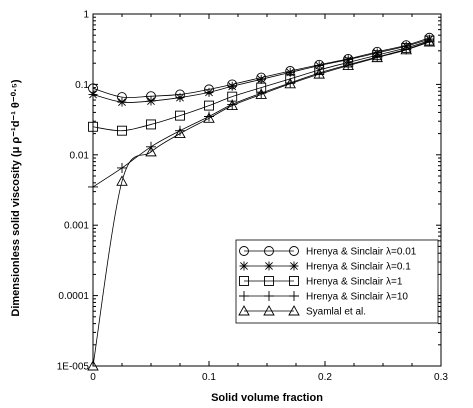  What do you see at coordinates (441, 377) in the screenshot?
I see `x-tick-label: 0.3` at bounding box center [441, 377].